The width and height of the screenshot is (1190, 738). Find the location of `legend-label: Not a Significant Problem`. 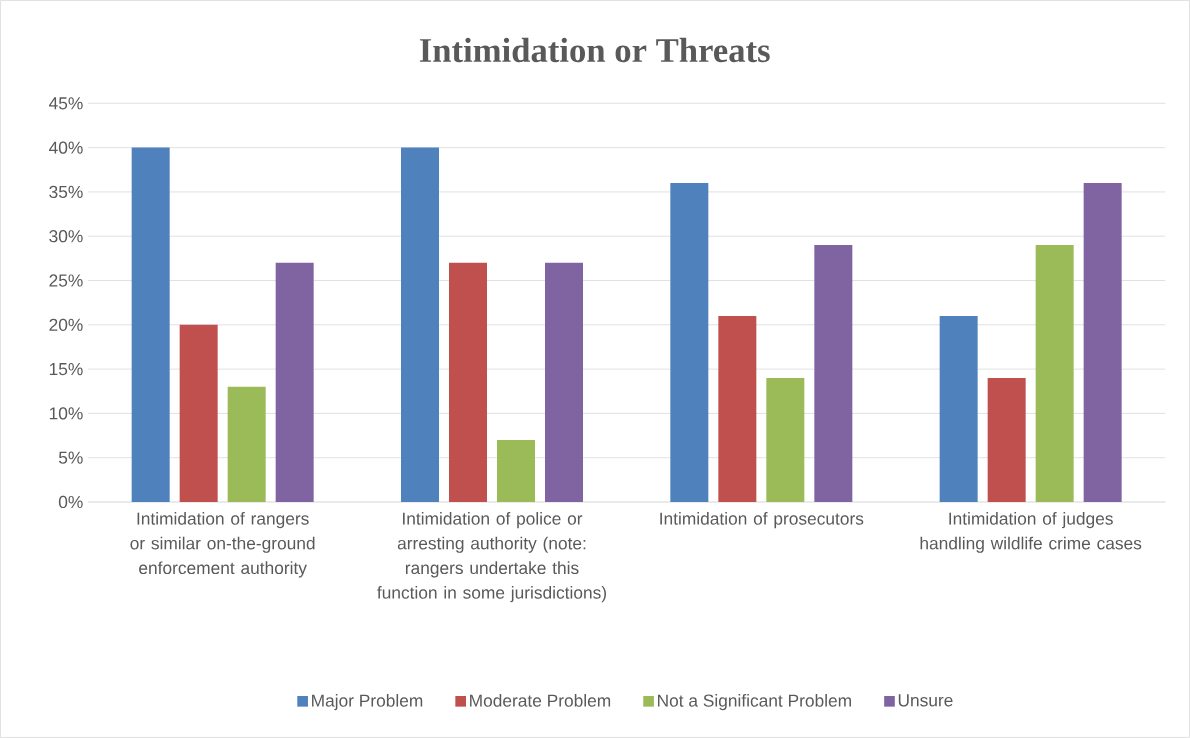

legend-label: Not a Significant Problem is located at coordinates (754, 702).